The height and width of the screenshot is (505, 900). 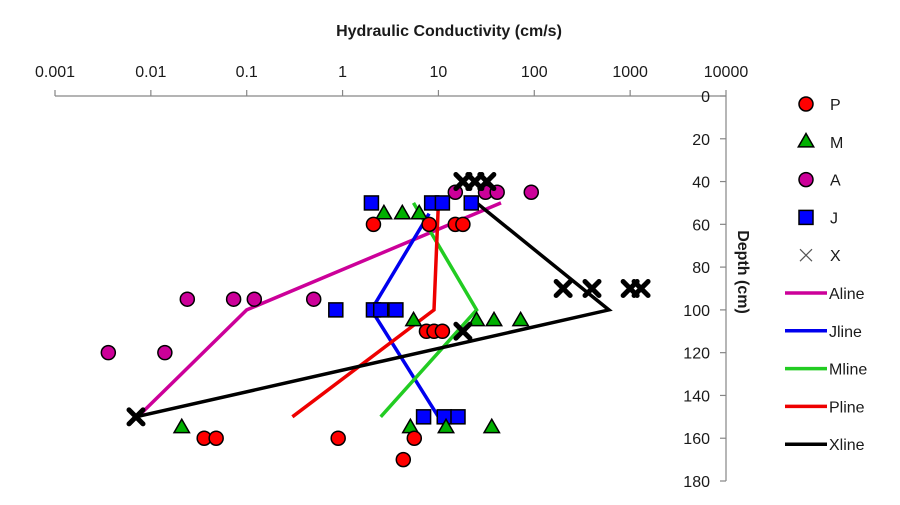 What do you see at coordinates (630, 72) in the screenshot?
I see `x-tick-label: 1000` at bounding box center [630, 72].